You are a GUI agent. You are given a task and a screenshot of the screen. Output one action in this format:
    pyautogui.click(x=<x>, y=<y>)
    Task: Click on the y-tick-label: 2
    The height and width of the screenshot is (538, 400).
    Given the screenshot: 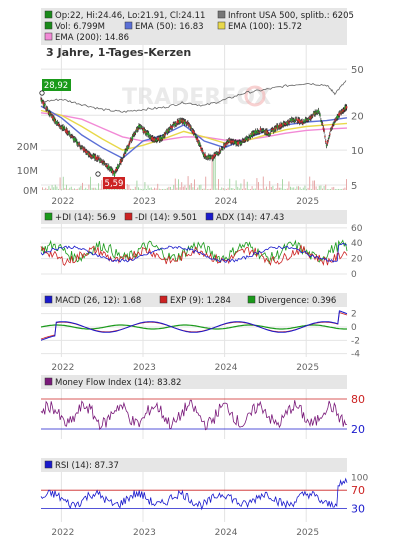 What is the action you would take?
    pyautogui.click(x=354, y=315)
    